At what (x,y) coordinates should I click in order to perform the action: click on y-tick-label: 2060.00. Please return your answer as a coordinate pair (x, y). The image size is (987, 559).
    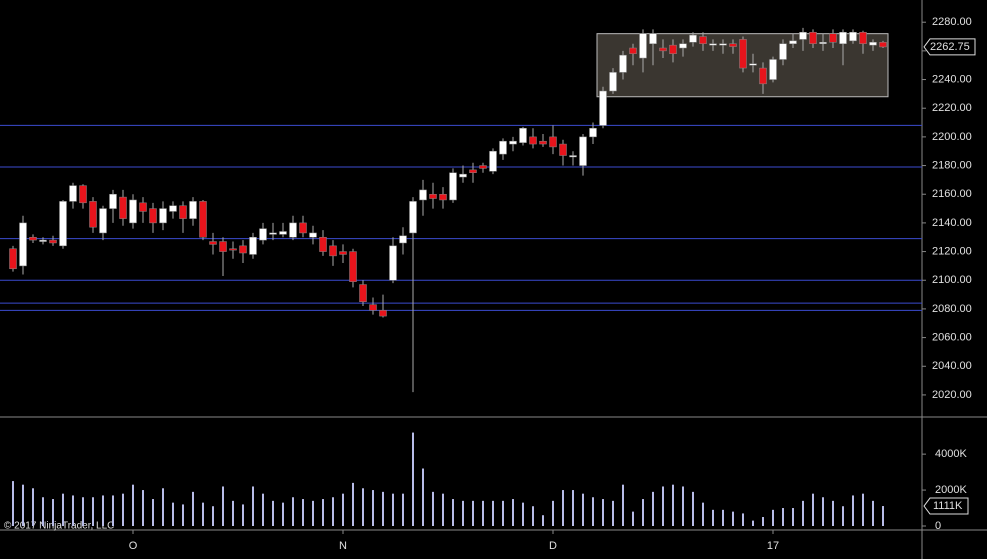
    Looking at the image, I should click on (952, 337).